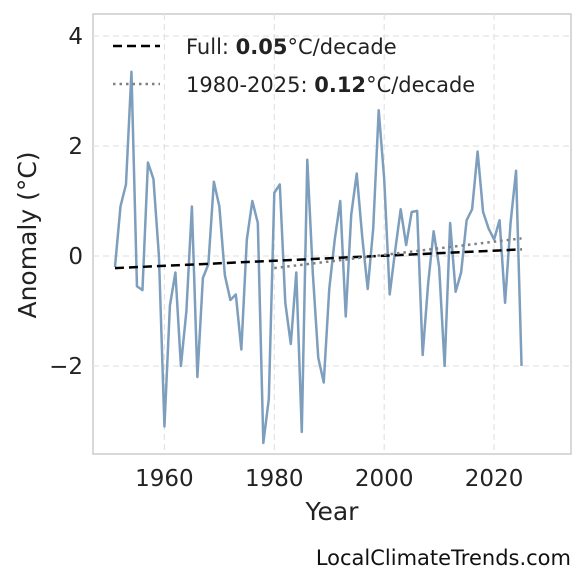 The width and height of the screenshot is (585, 580). What do you see at coordinates (274, 479) in the screenshot?
I see `x-tick-label: 1980` at bounding box center [274, 479].